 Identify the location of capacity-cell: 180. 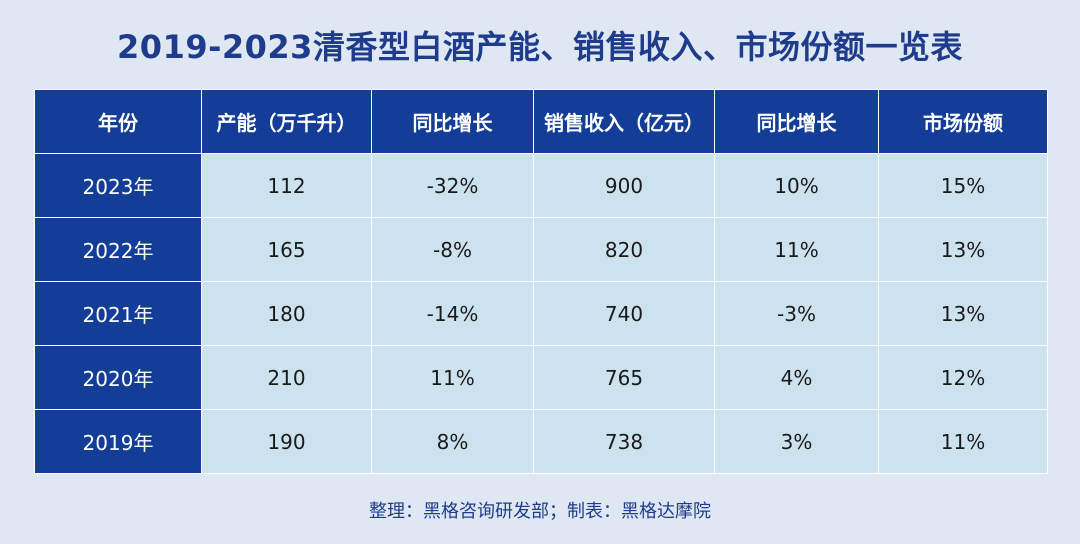
(286, 313).